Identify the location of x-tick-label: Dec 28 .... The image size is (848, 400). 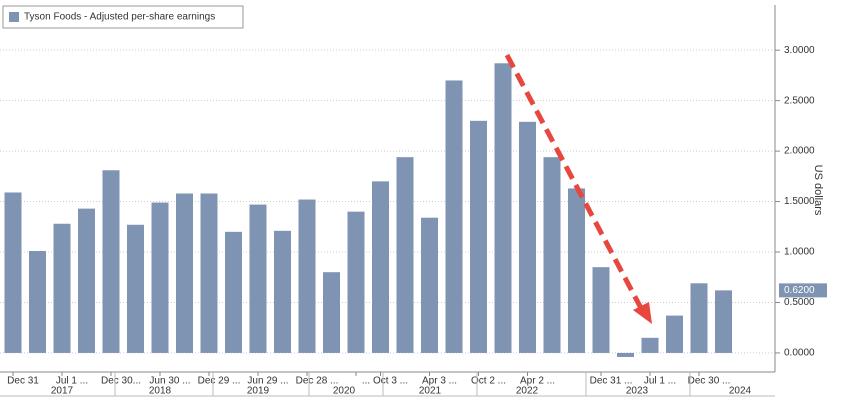
(317, 381).